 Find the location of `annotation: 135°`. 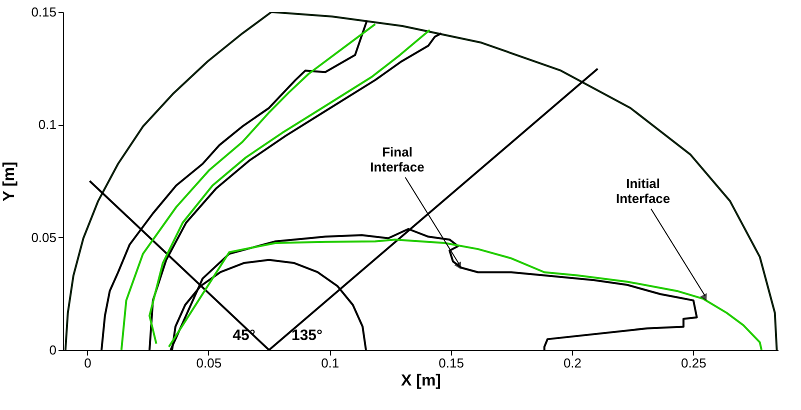

annotation: 135° is located at coordinates (307, 335).